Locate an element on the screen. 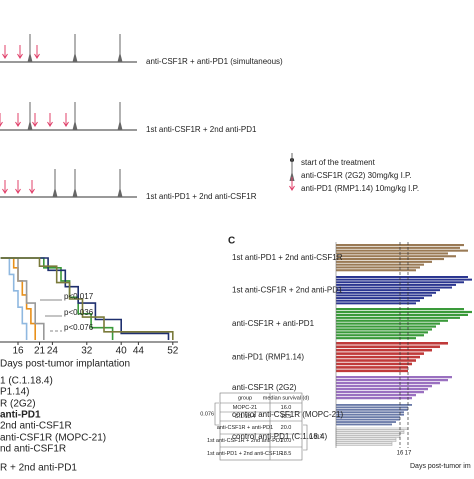 The height and width of the screenshot is (479, 474). row-label: anti-CSF1R + anti-PD1 (simultaneous) is located at coordinates (214, 61).